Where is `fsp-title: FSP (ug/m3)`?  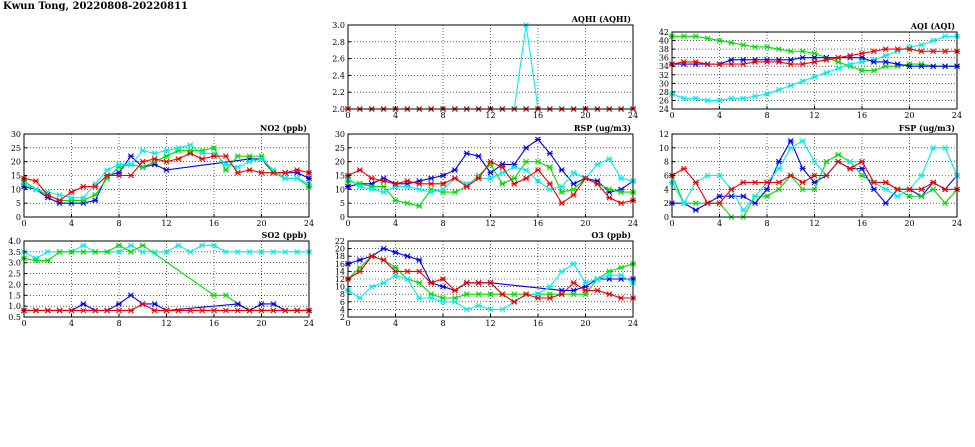 fsp-title: FSP (ug/m3) is located at coordinates (927, 128).